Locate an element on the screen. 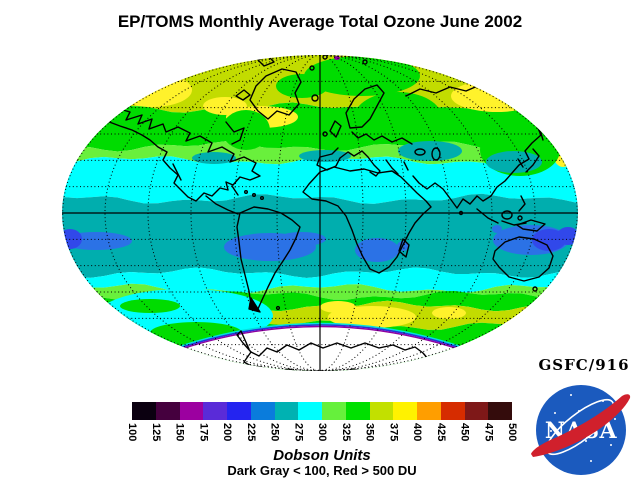 The height and width of the screenshot is (480, 640). florida is located at coordinates (235, 190).